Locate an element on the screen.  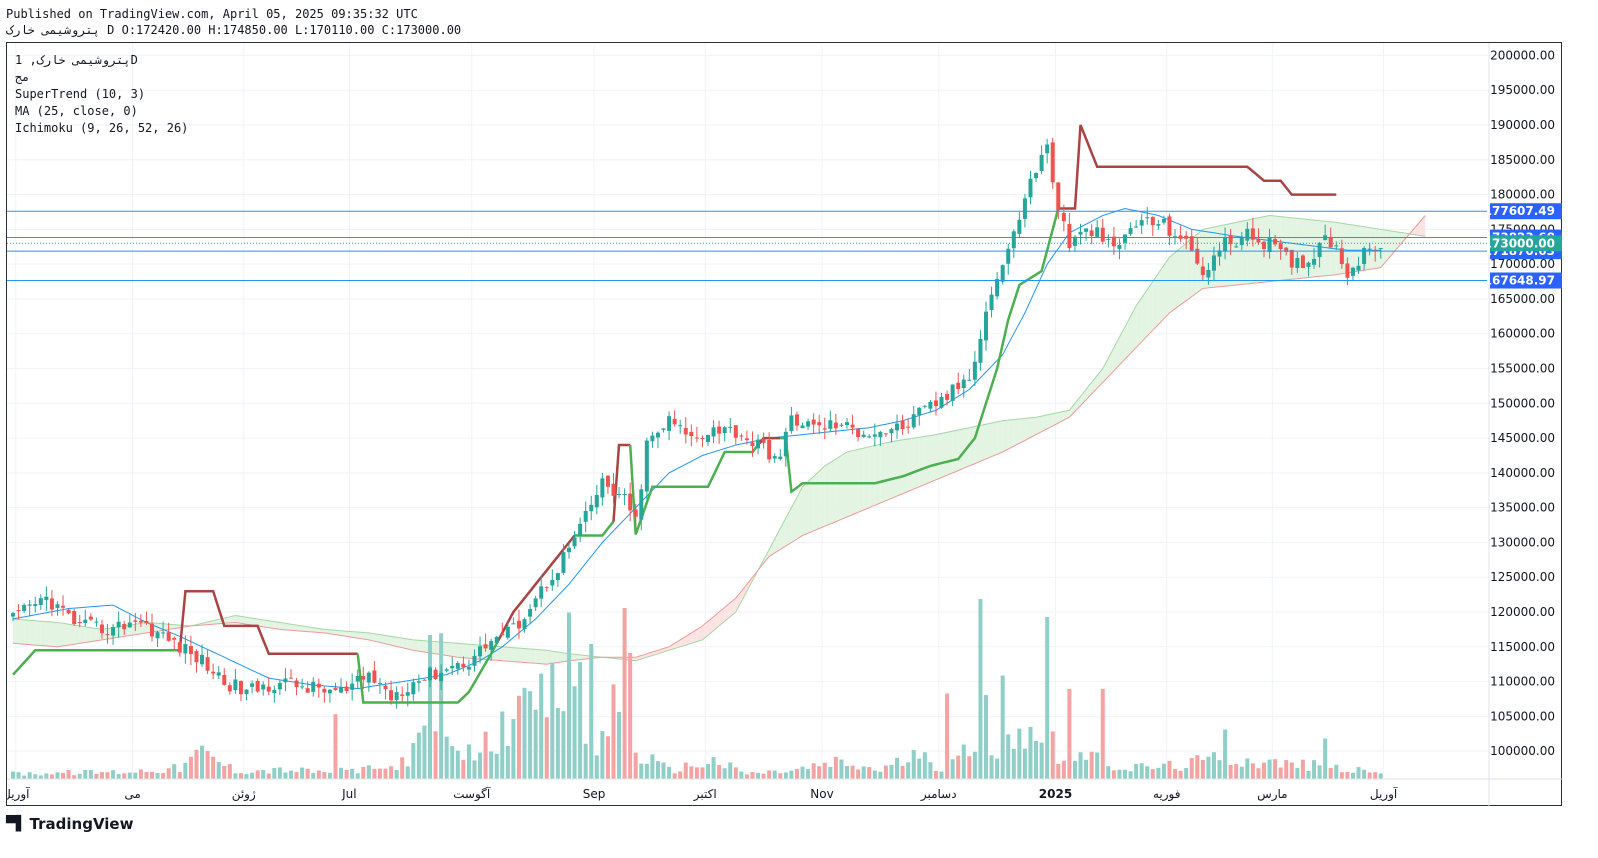
y-tick-label: 115000.00 is located at coordinates (1522, 647).